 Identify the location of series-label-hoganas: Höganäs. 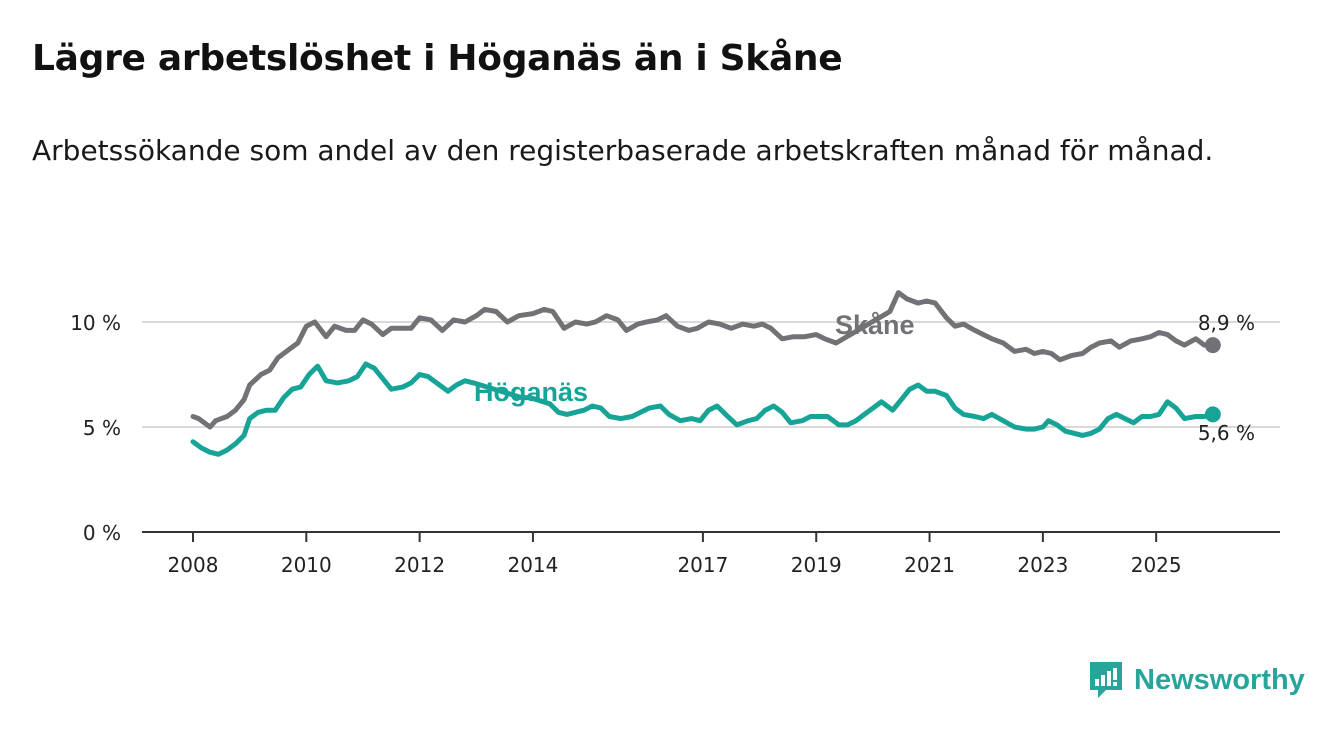
(531, 392).